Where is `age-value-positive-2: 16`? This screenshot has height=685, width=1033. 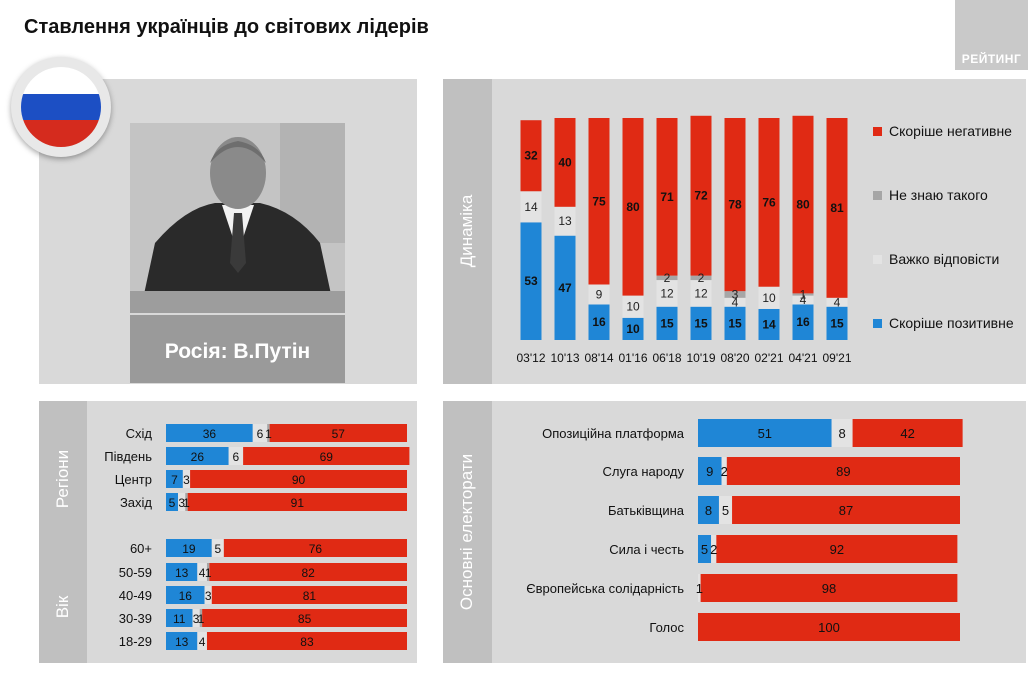 age-value-positive-2: 16 is located at coordinates (186, 596).